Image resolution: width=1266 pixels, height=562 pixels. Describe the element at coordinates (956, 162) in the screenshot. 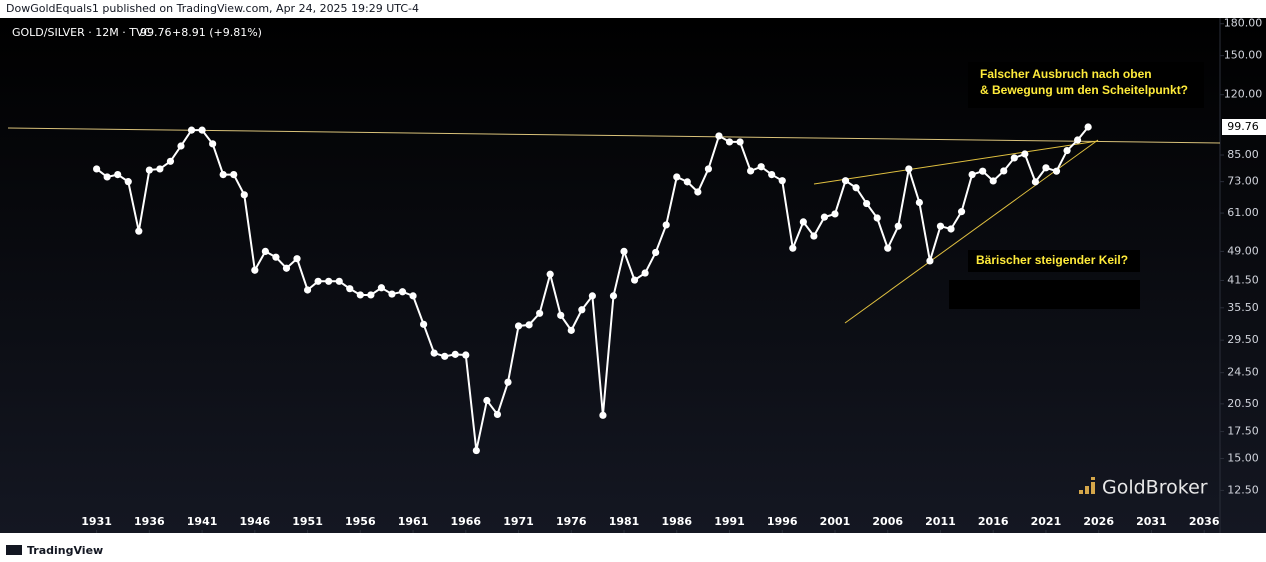

I see `wedge-upper` at that location.